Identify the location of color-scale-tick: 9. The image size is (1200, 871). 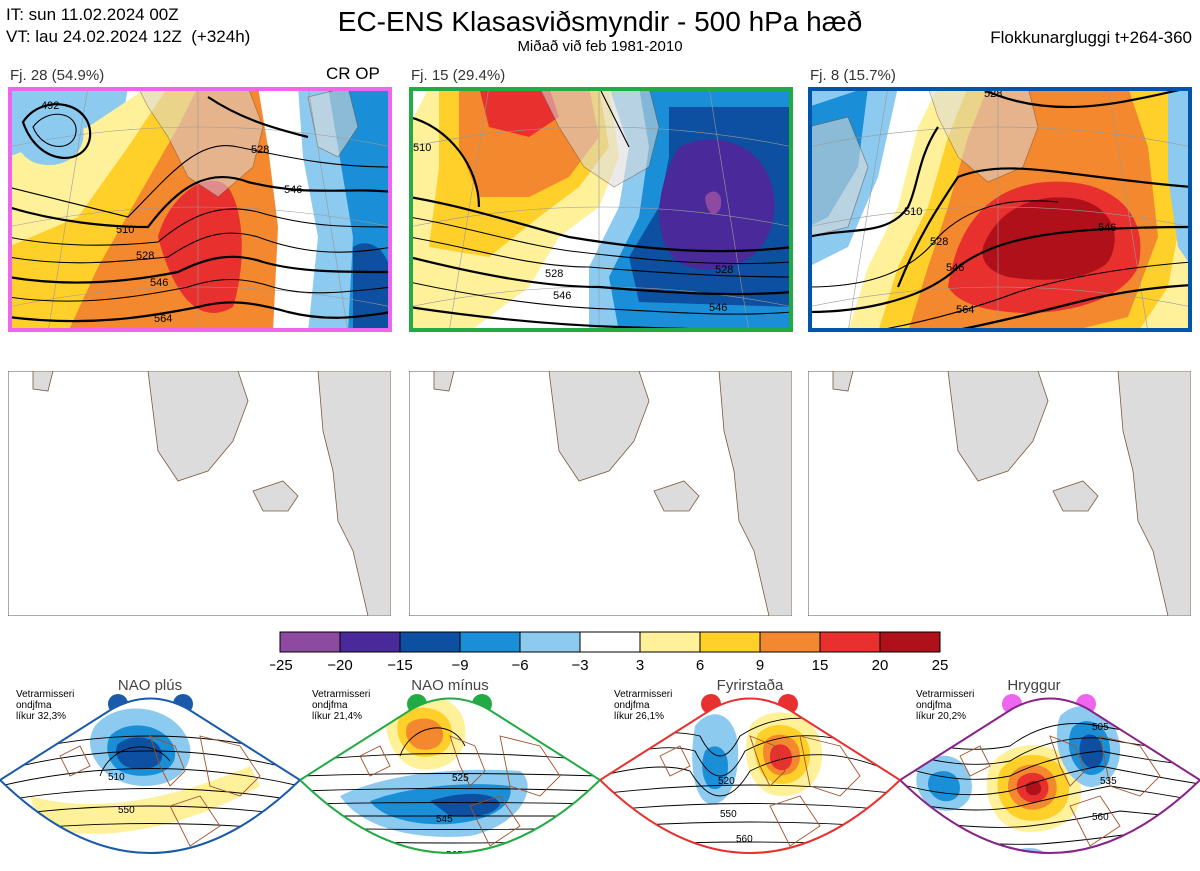
(760, 665).